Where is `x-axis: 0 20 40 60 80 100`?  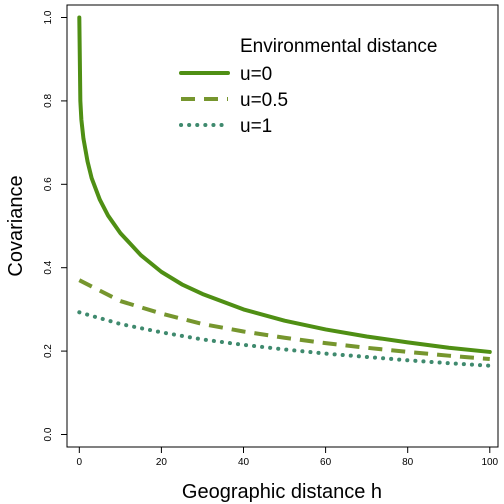 x-axis: 0 20 40 60 80 100 is located at coordinates (288, 457).